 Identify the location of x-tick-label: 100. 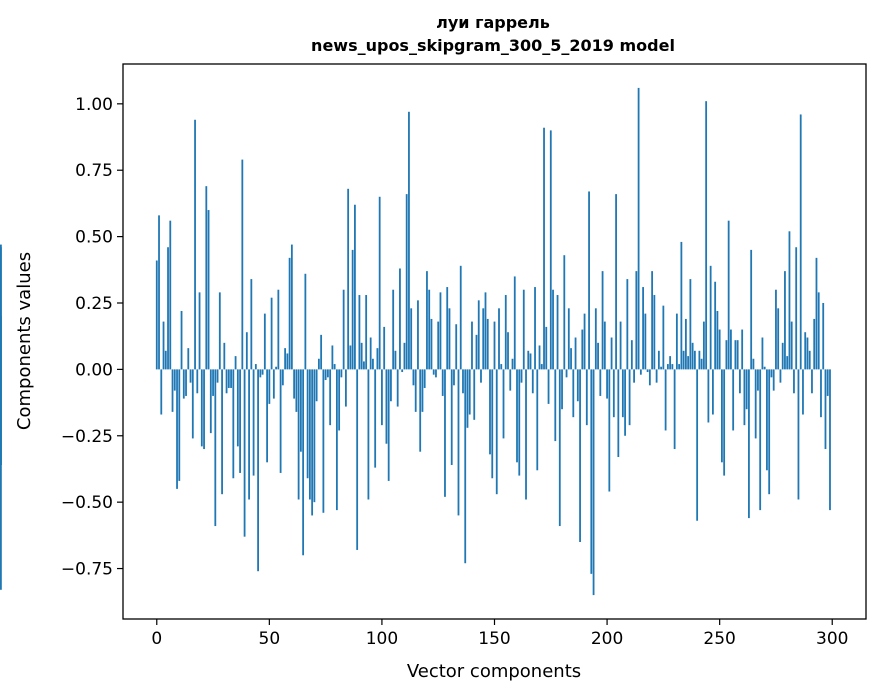
(382, 639).